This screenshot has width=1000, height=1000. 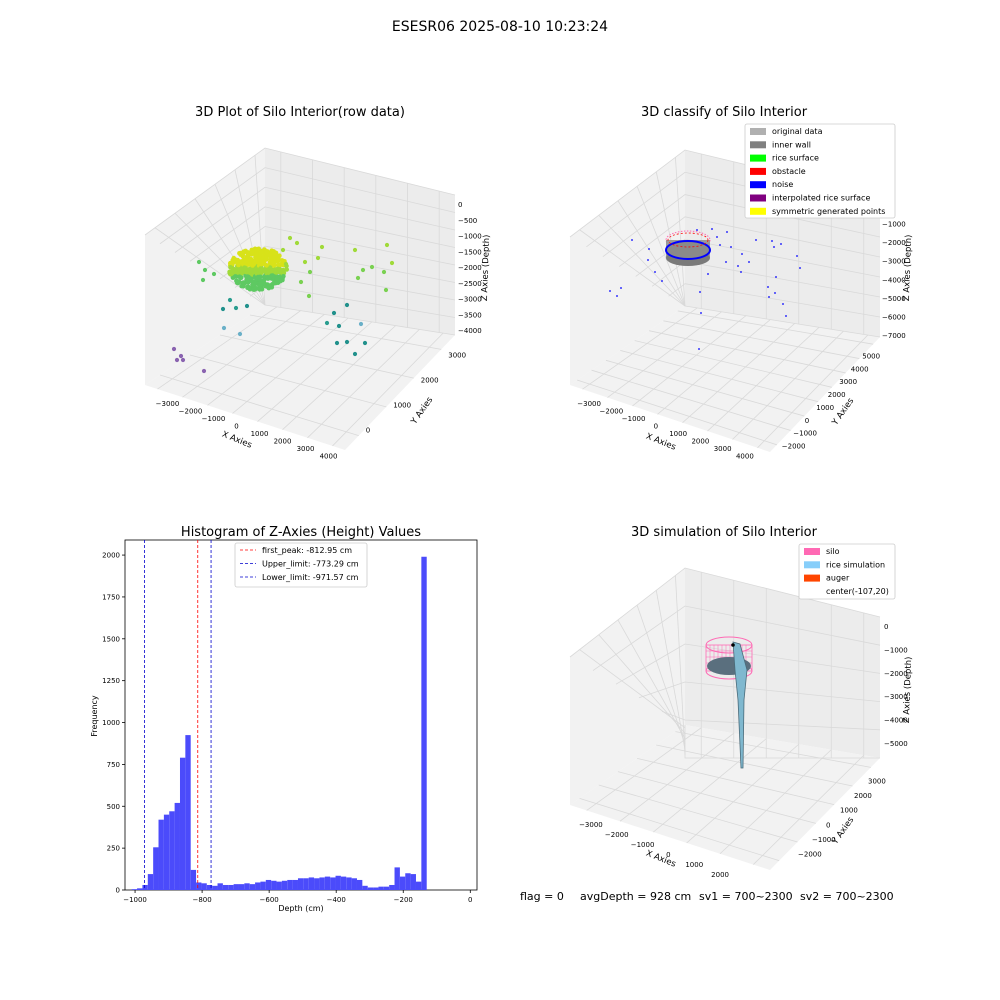 I want to click on panel4-z-tick-label: −4000, so click(x=896, y=721).